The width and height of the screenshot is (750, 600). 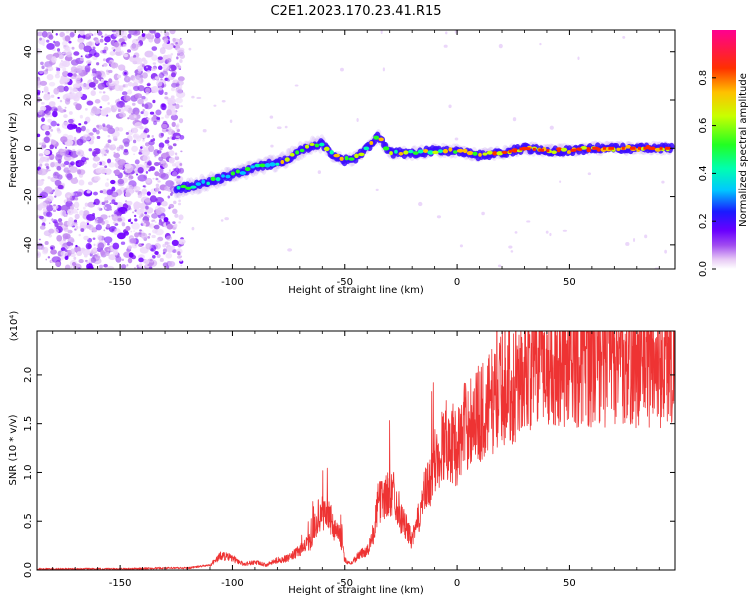 I want to click on colorbar-tick-label: 0.8, so click(x=703, y=78).